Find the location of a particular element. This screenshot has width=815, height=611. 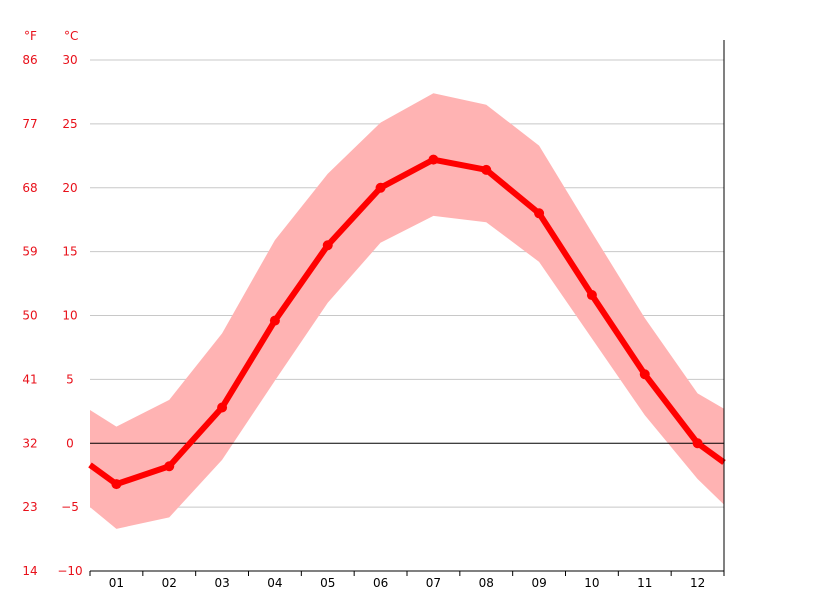

x-tick-label: 05 is located at coordinates (327, 583).